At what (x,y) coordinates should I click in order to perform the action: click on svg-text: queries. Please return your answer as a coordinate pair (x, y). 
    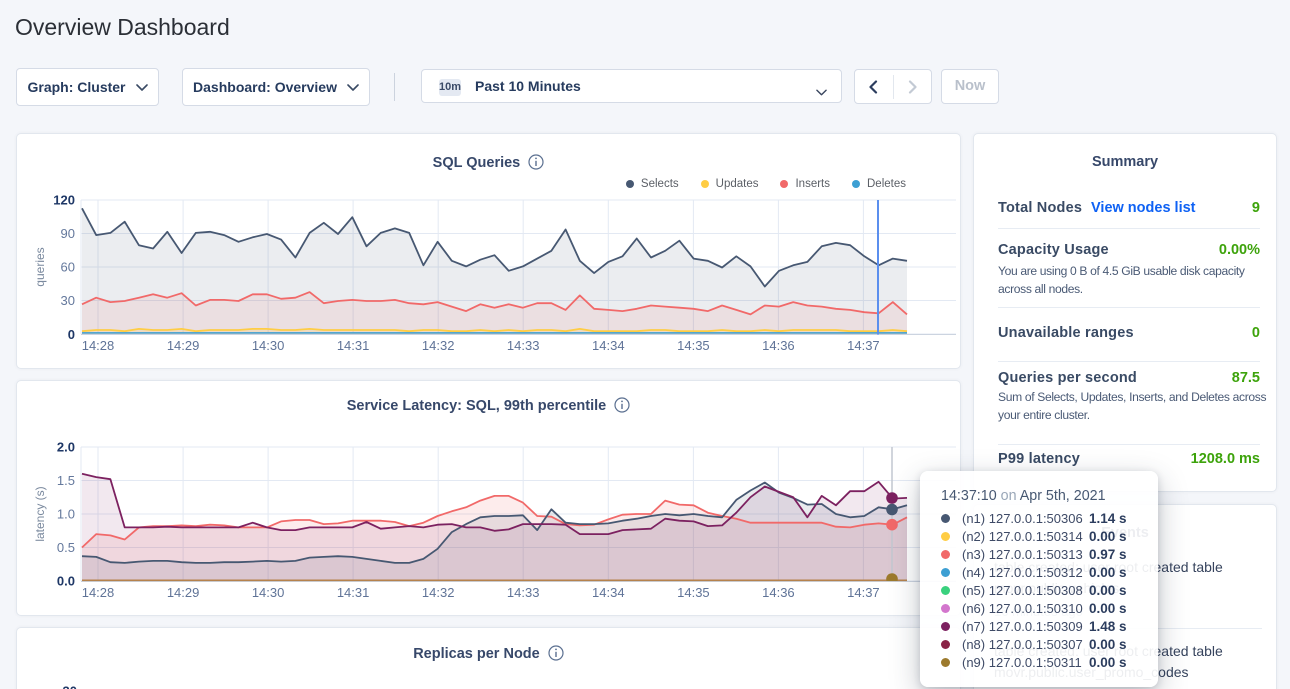
    Looking at the image, I should click on (40, 266).